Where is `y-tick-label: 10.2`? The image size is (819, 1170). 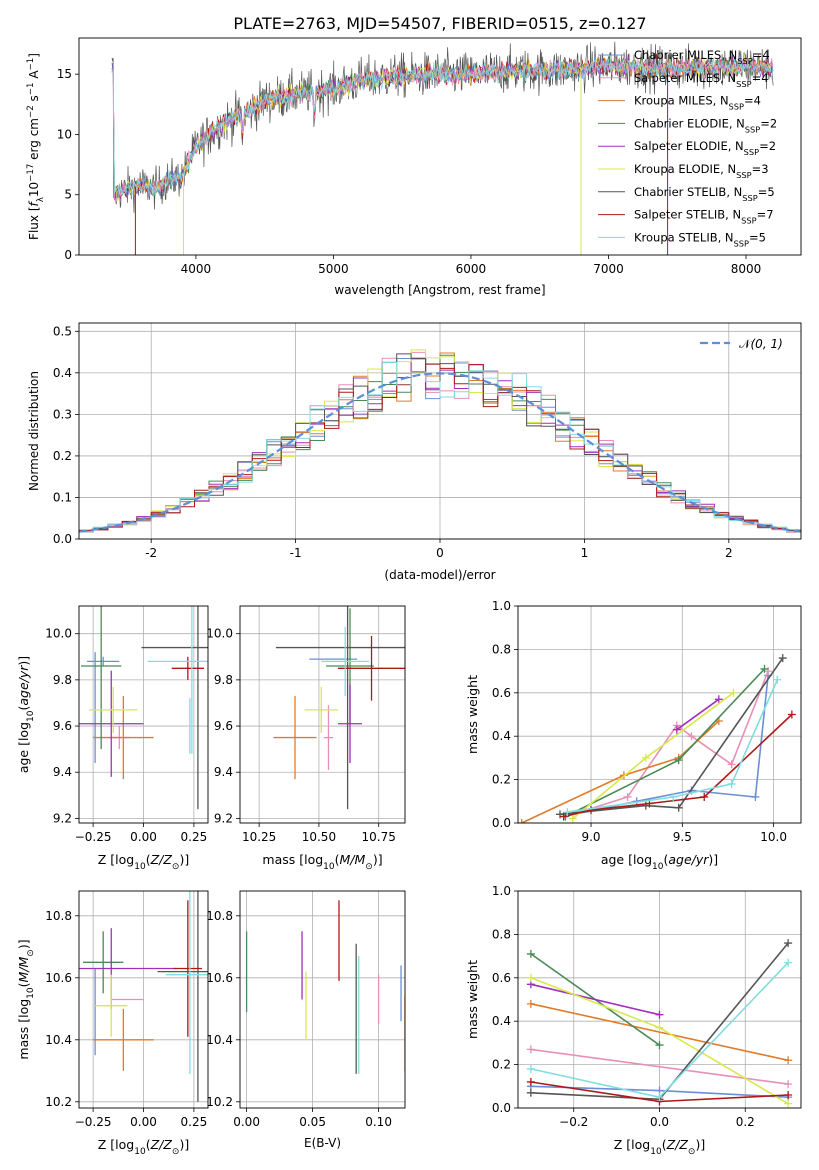 y-tick-label: 10.2 is located at coordinates (219, 1102).